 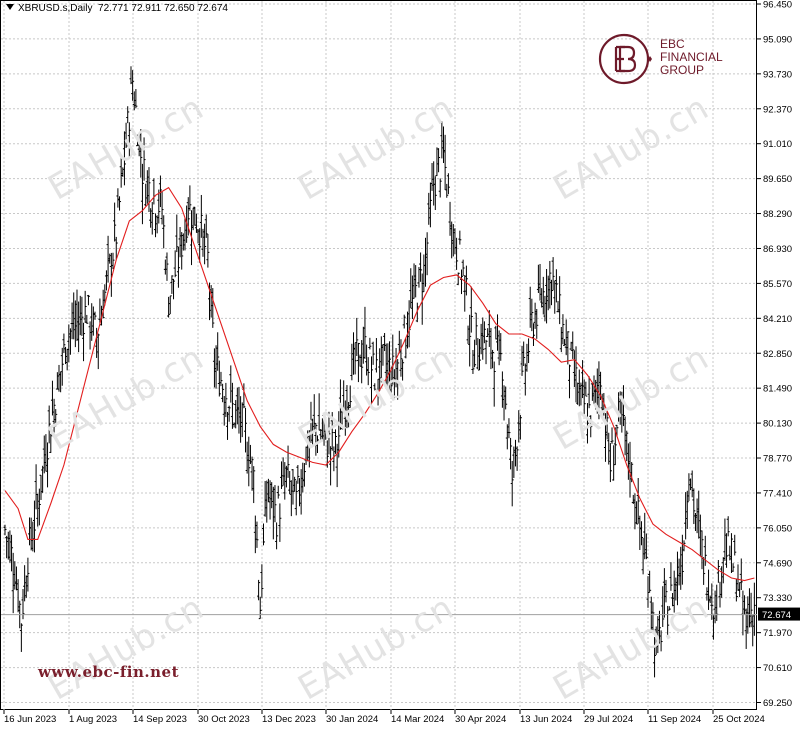 What do you see at coordinates (10, 7) in the screenshot?
I see `dropdown-triangle-icon` at bounding box center [10, 7].